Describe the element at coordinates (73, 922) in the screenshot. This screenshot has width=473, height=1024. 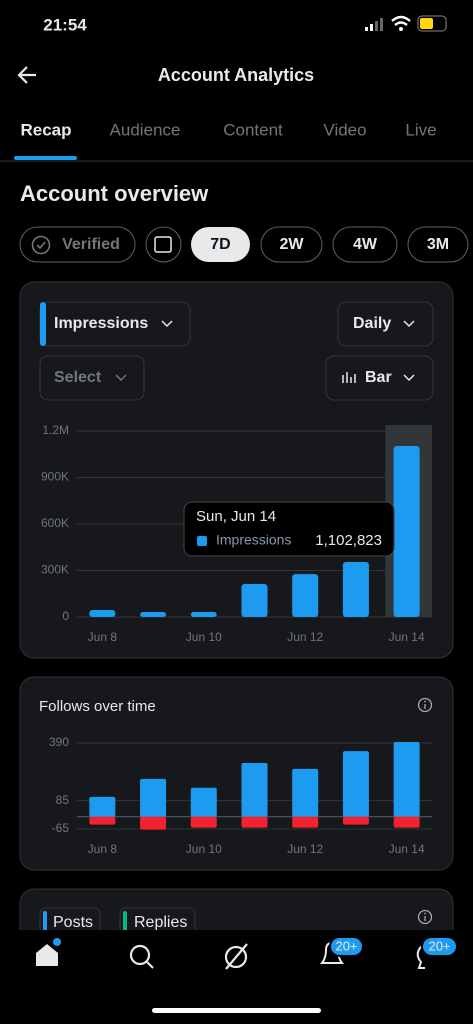
I see `legend-label: Posts` at that location.